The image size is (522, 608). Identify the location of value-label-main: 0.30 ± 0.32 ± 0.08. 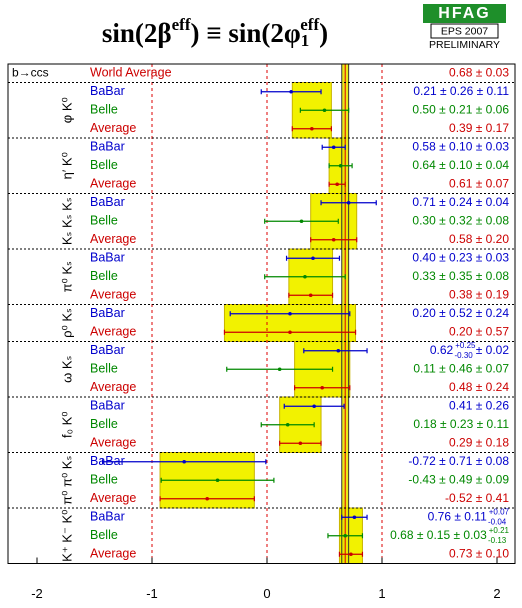
(460, 220).